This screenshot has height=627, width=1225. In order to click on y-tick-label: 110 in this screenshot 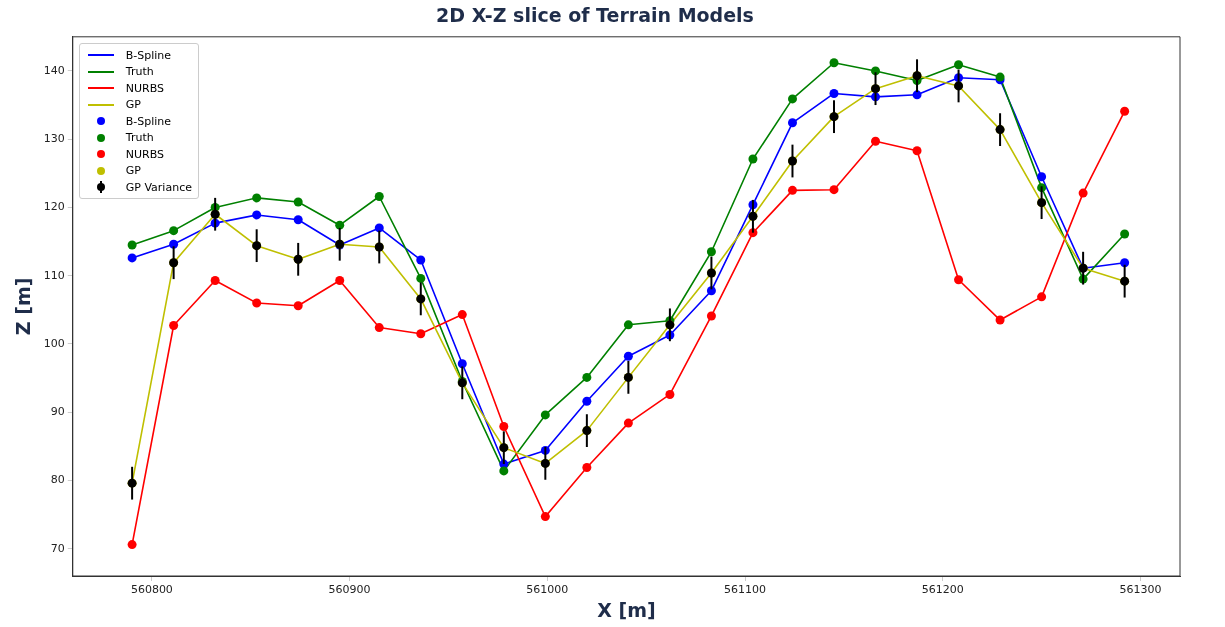, I will do `click(54, 275)`.